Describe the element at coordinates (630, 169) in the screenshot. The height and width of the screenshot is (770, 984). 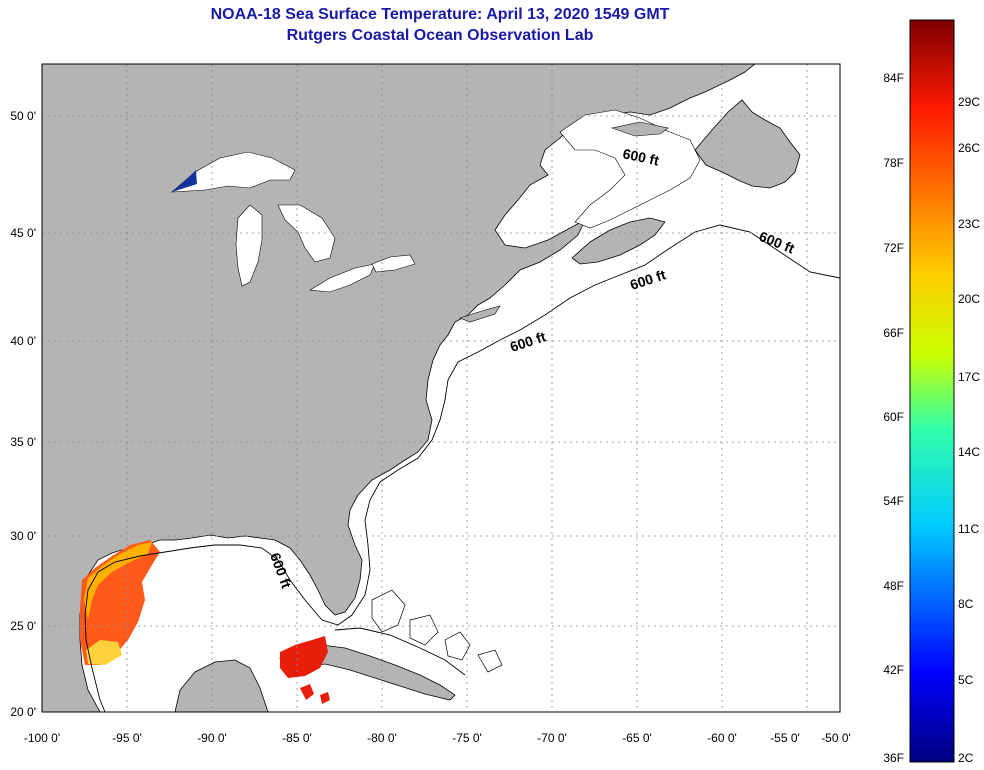
I see `gulf-of-st-lawrence` at that location.